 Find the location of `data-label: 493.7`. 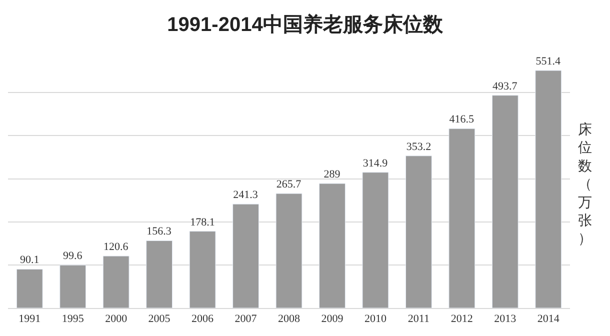

data-label: 493.7 is located at coordinates (505, 86).